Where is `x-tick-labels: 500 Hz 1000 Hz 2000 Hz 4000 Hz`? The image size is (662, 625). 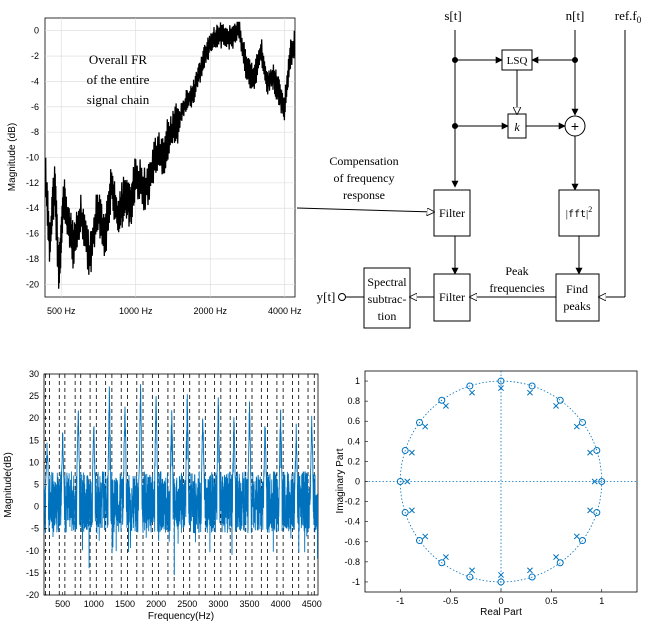
x-tick-labels: 500 Hz 1000 Hz 2000 Hz 4000 Hz is located at coordinates (174, 311).